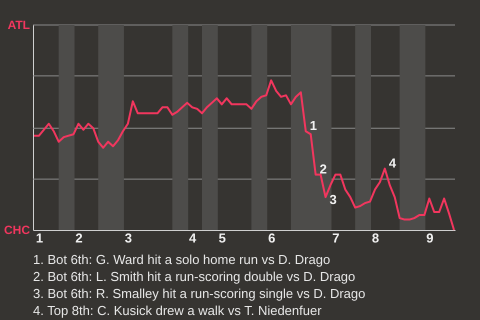 Image resolution: width=480 pixels, height=320 pixels. I want to click on x-tick-label: 9, so click(430, 238).